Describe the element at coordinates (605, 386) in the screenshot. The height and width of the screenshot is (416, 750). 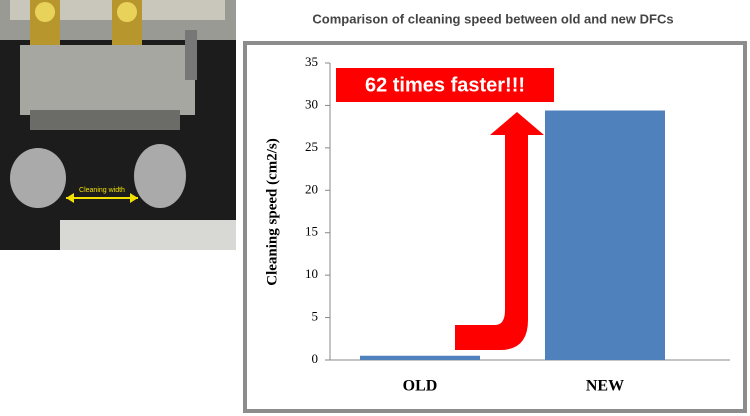
I see `x-tick-label: NEW` at that location.